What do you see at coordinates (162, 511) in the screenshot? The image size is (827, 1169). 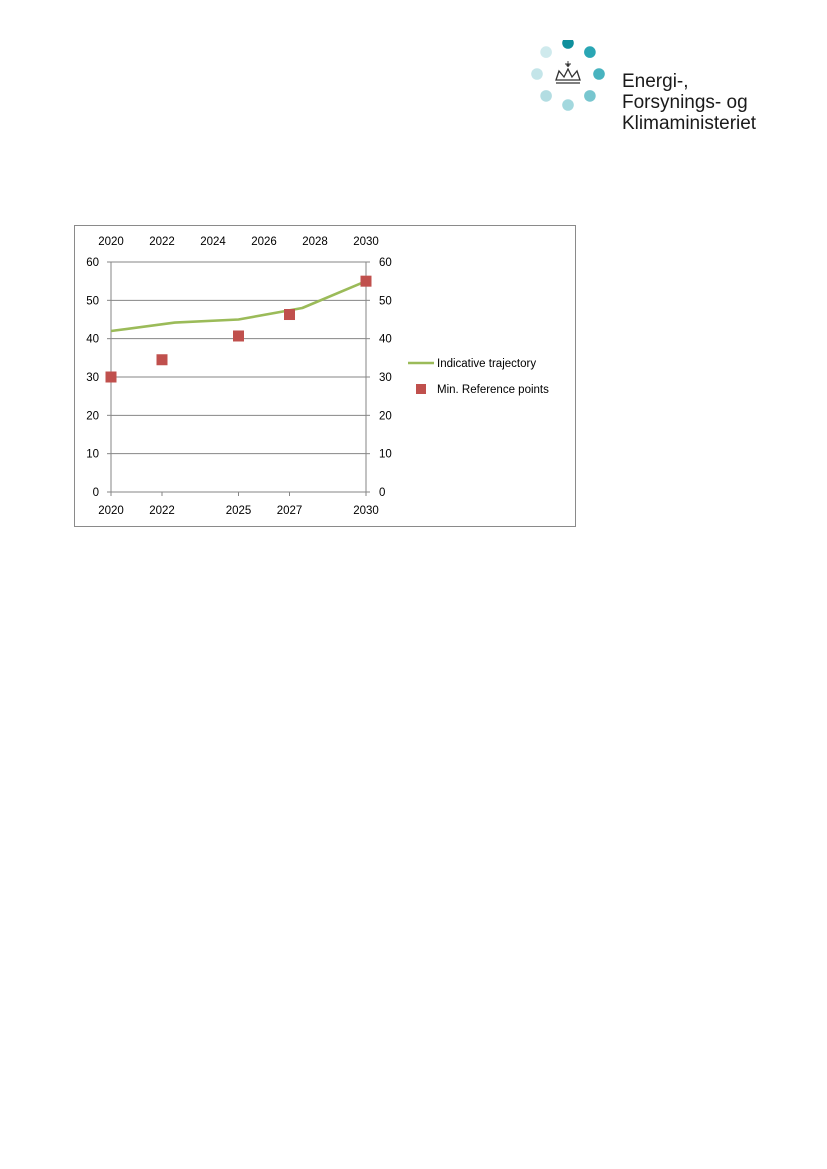 I see `x-tick-label-bottom: 2022` at bounding box center [162, 511].